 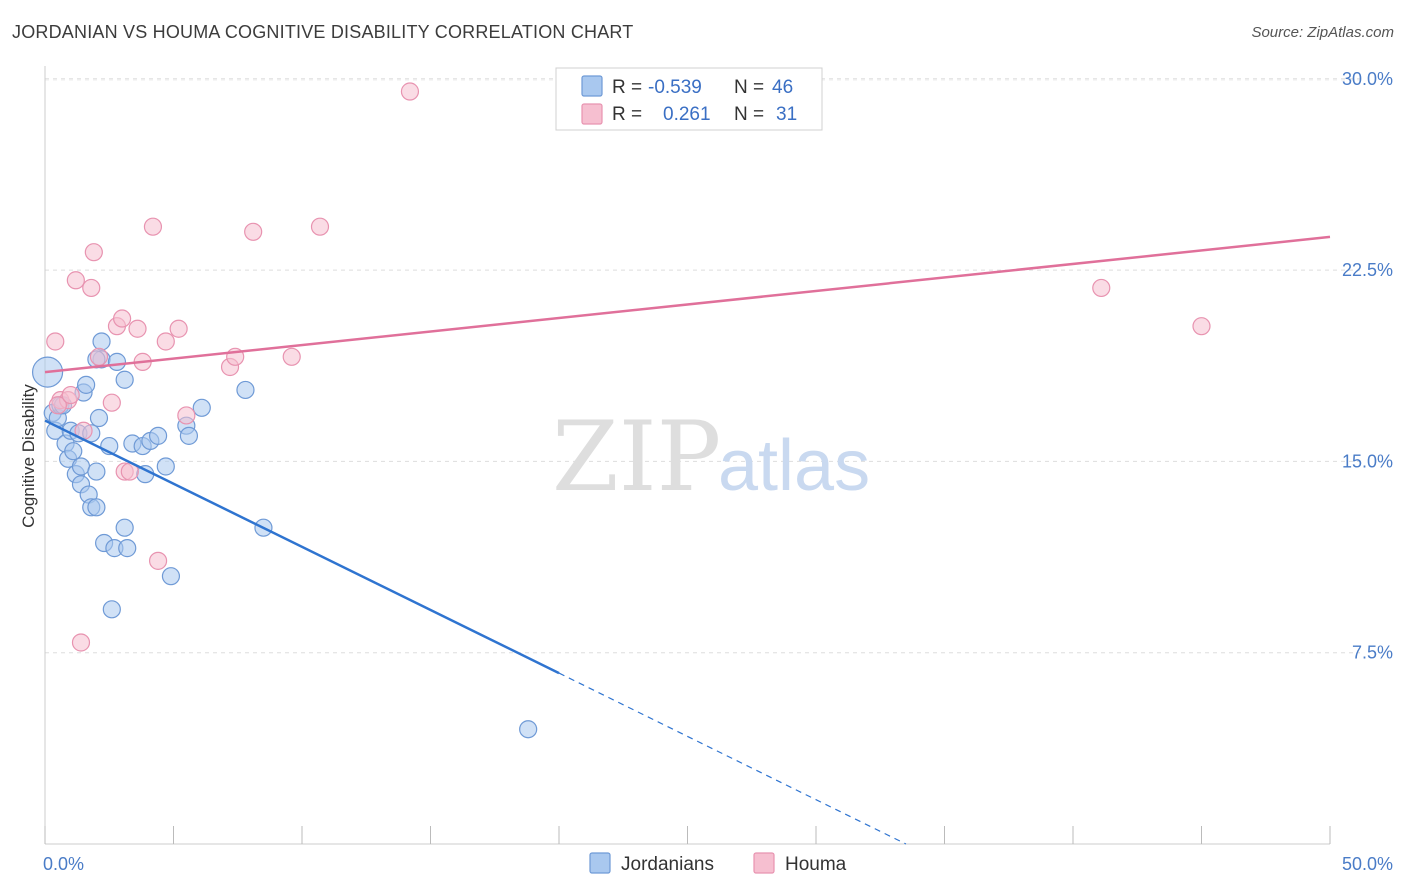 What do you see at coordinates (667, 864) in the screenshot?
I see `series-legend-label-jordanians: Jordanians` at bounding box center [667, 864].